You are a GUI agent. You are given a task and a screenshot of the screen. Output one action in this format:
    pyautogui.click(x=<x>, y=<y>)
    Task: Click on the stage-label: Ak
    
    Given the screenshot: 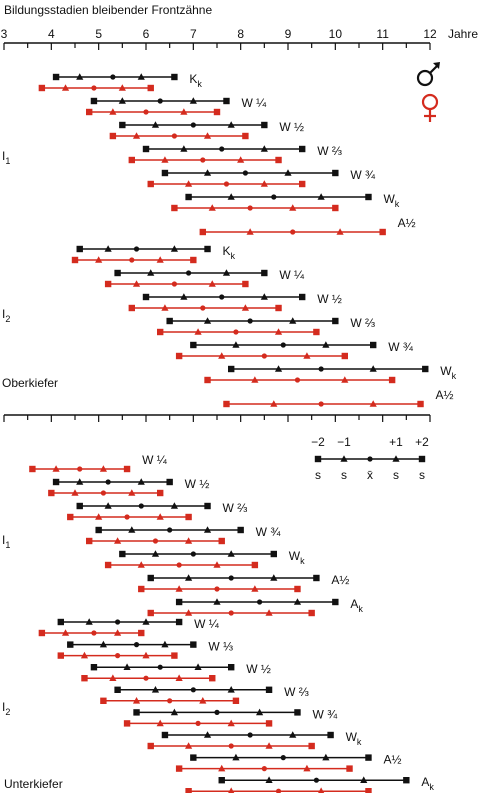 What is the action you would take?
    pyautogui.click(x=427, y=783)
    